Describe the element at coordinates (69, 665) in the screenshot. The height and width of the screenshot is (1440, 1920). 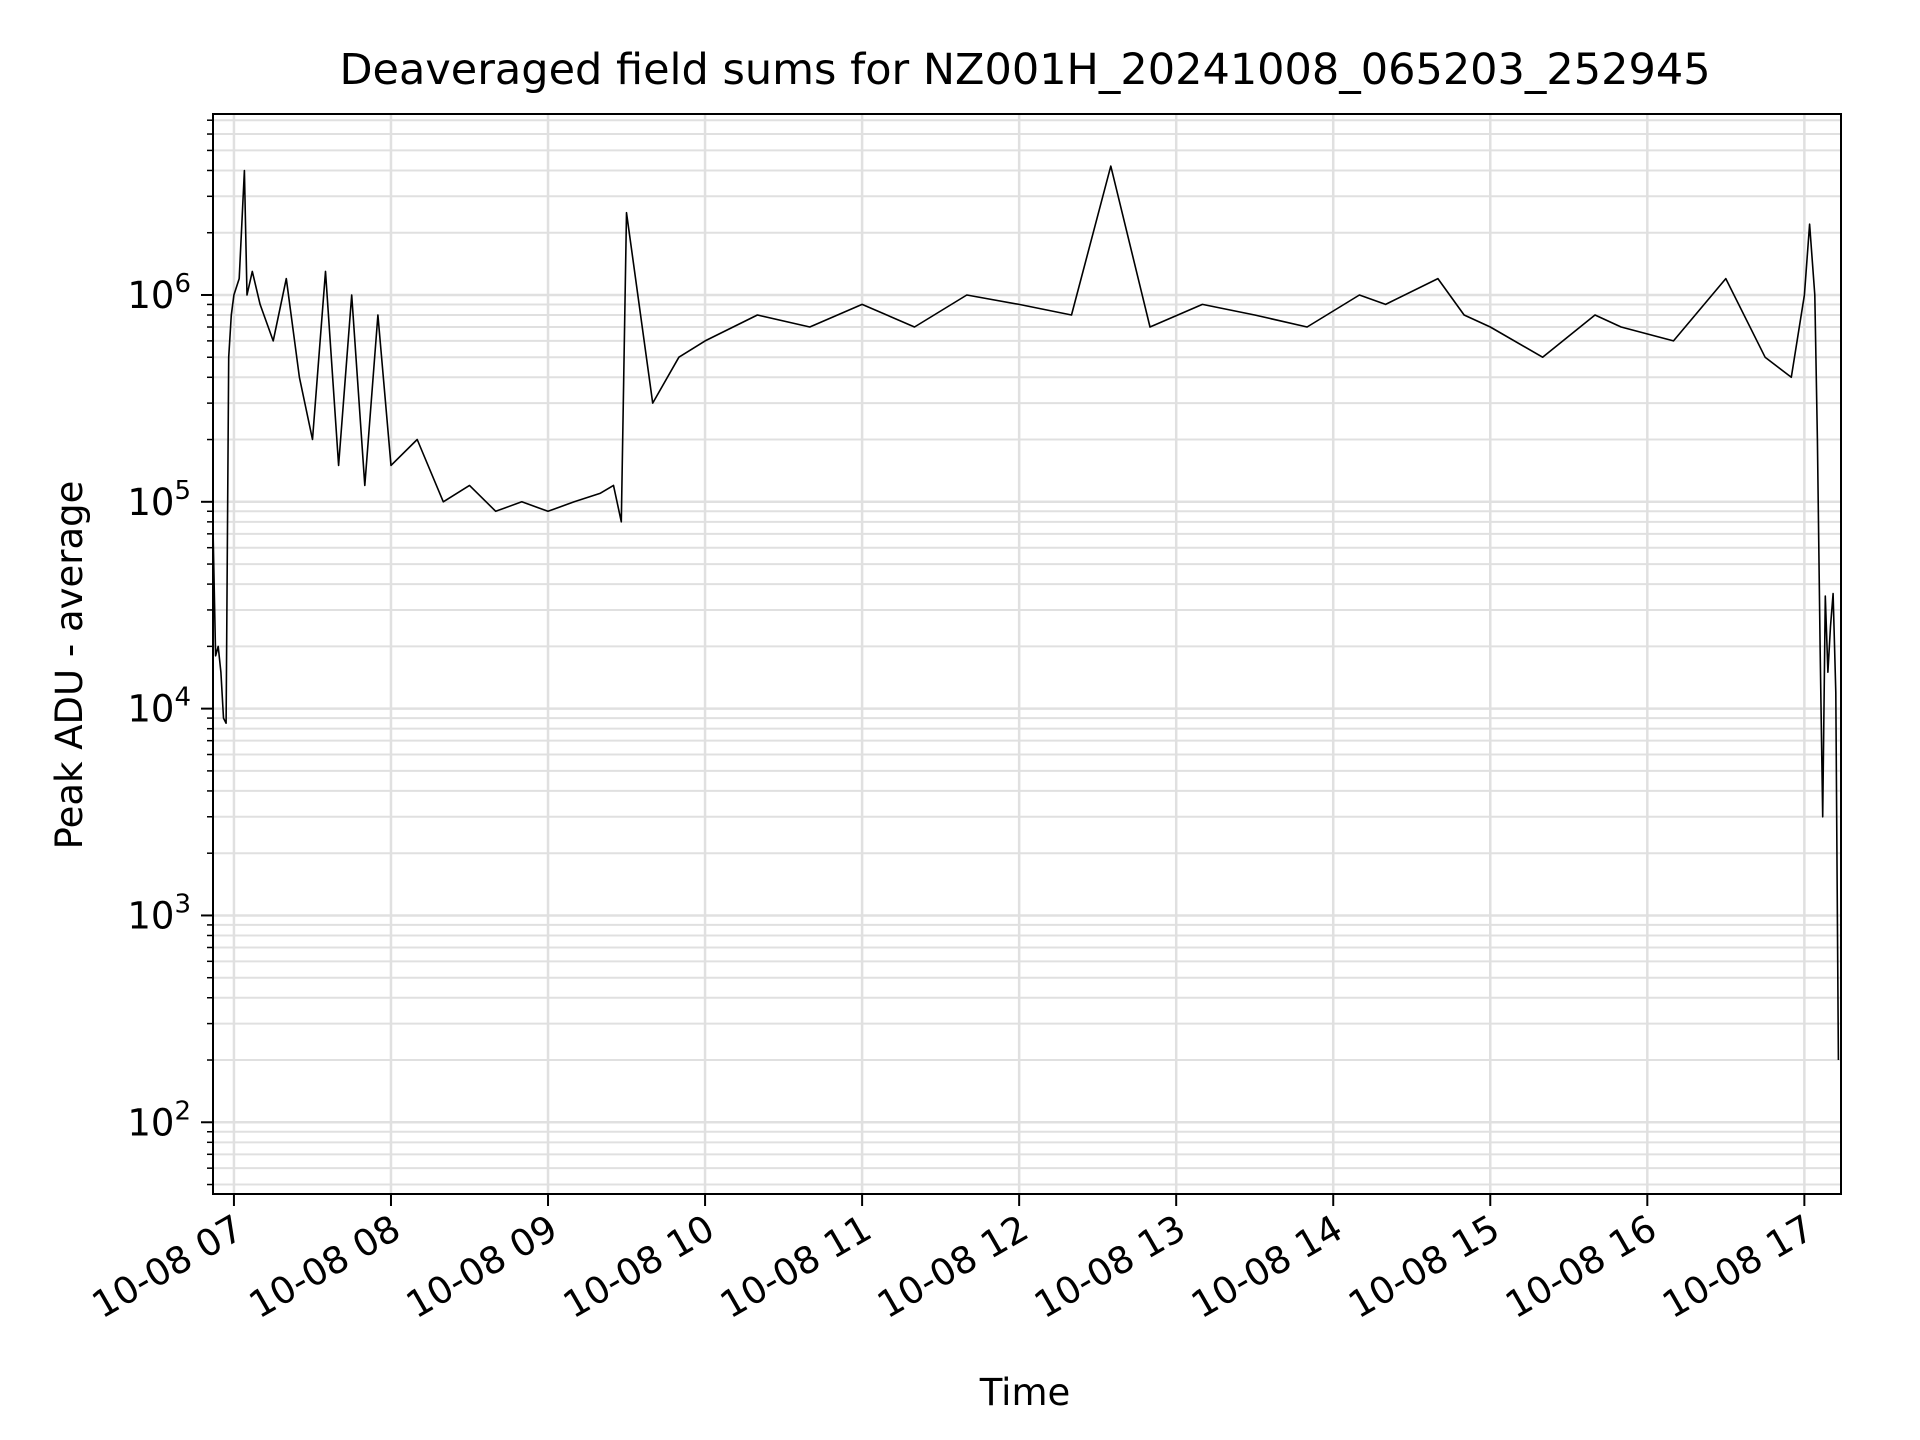
I see `y-axis-label: Peak ADU - average` at that location.